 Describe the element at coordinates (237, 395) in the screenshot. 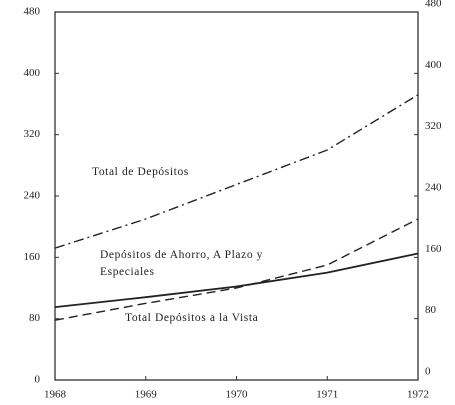

I see `x-tick-label: 1970` at that location.